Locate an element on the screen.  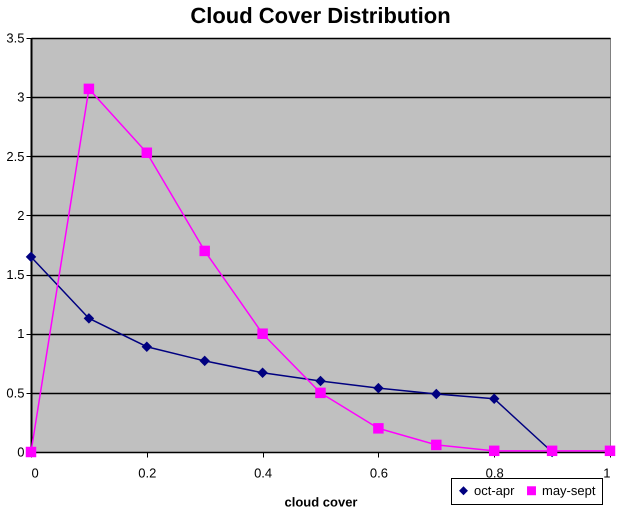
legend-label: oct-apr is located at coordinates (495, 490).